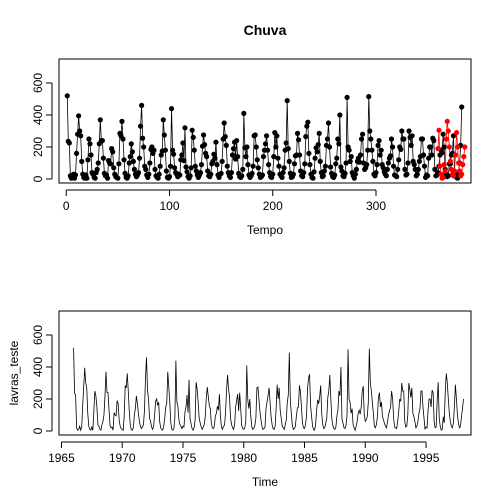  I want to click on chart-title: Chuva, so click(265, 30).